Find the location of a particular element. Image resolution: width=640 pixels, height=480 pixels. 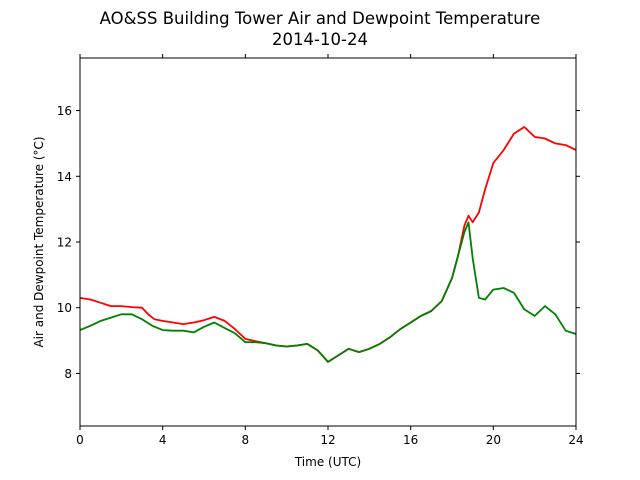

x-tick-label: 0 is located at coordinates (80, 440).